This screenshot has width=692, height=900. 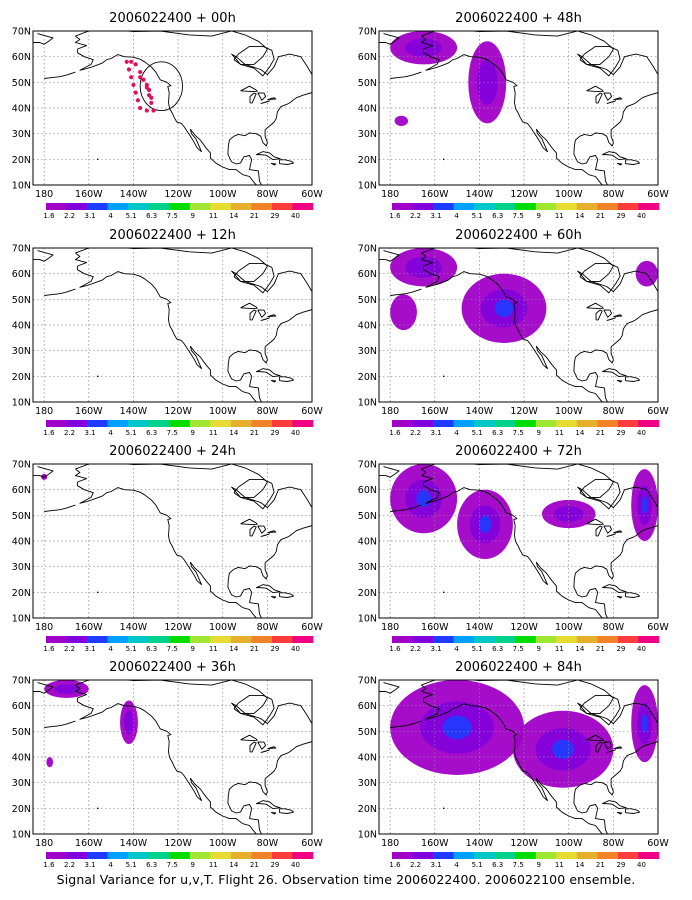 What do you see at coordinates (172, 235) in the screenshot?
I see `panel-title: 2006022400 + 12h` at bounding box center [172, 235].